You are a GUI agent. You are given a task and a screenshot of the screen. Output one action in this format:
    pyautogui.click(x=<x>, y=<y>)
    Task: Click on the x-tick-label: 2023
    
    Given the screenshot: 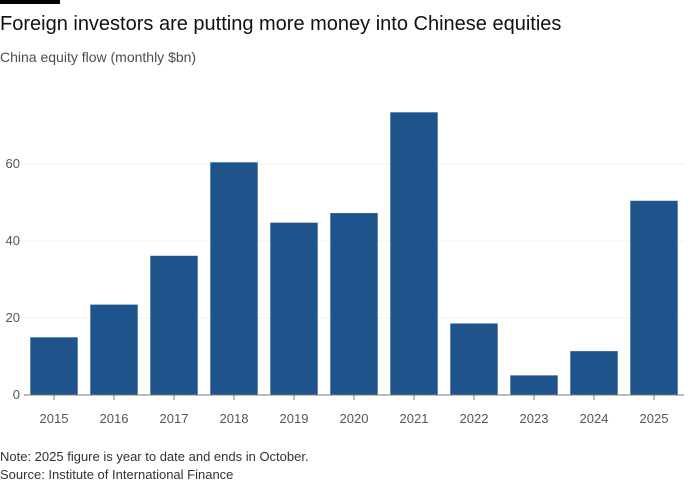 What is the action you would take?
    pyautogui.click(x=534, y=418)
    